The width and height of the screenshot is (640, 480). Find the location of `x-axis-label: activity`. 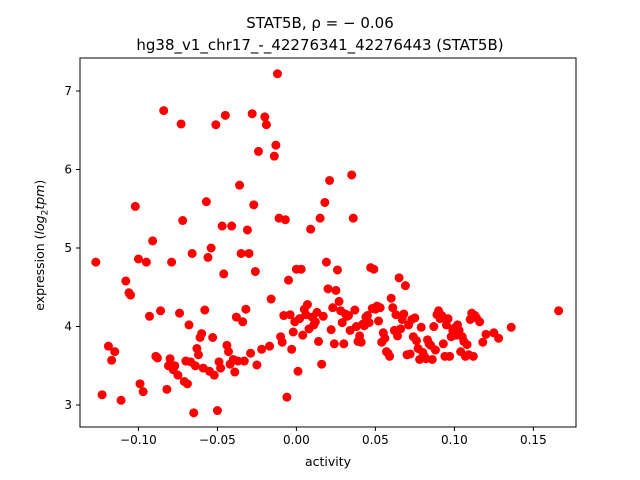

x-axis-label: activity is located at coordinates (328, 461).